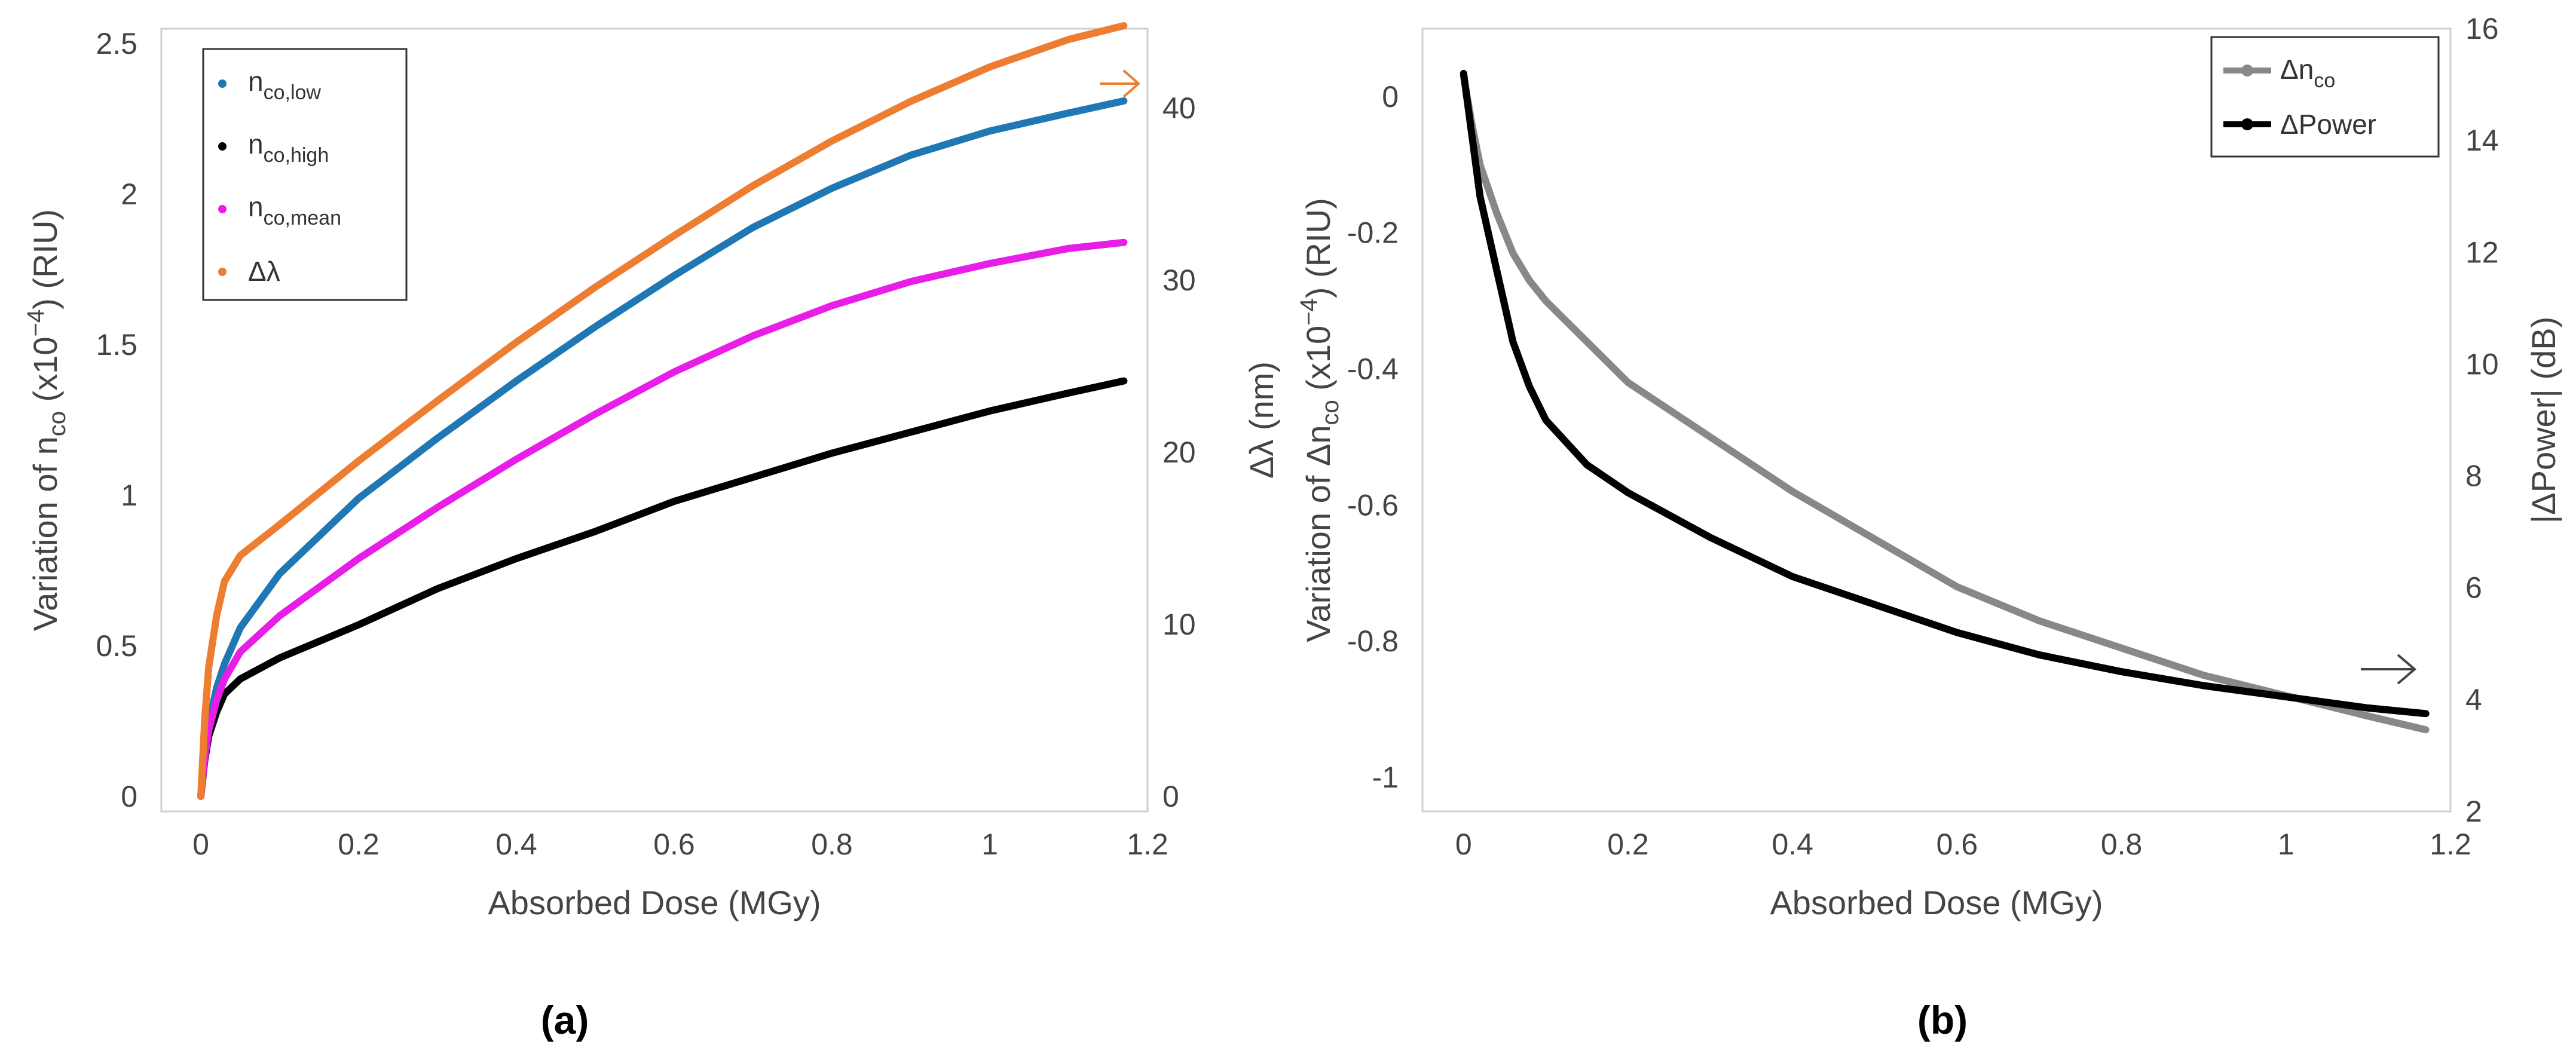 The image size is (2576, 1060). Describe the element at coordinates (2473, 811) in the screenshot. I see `y2-tick-label: 2` at that location.